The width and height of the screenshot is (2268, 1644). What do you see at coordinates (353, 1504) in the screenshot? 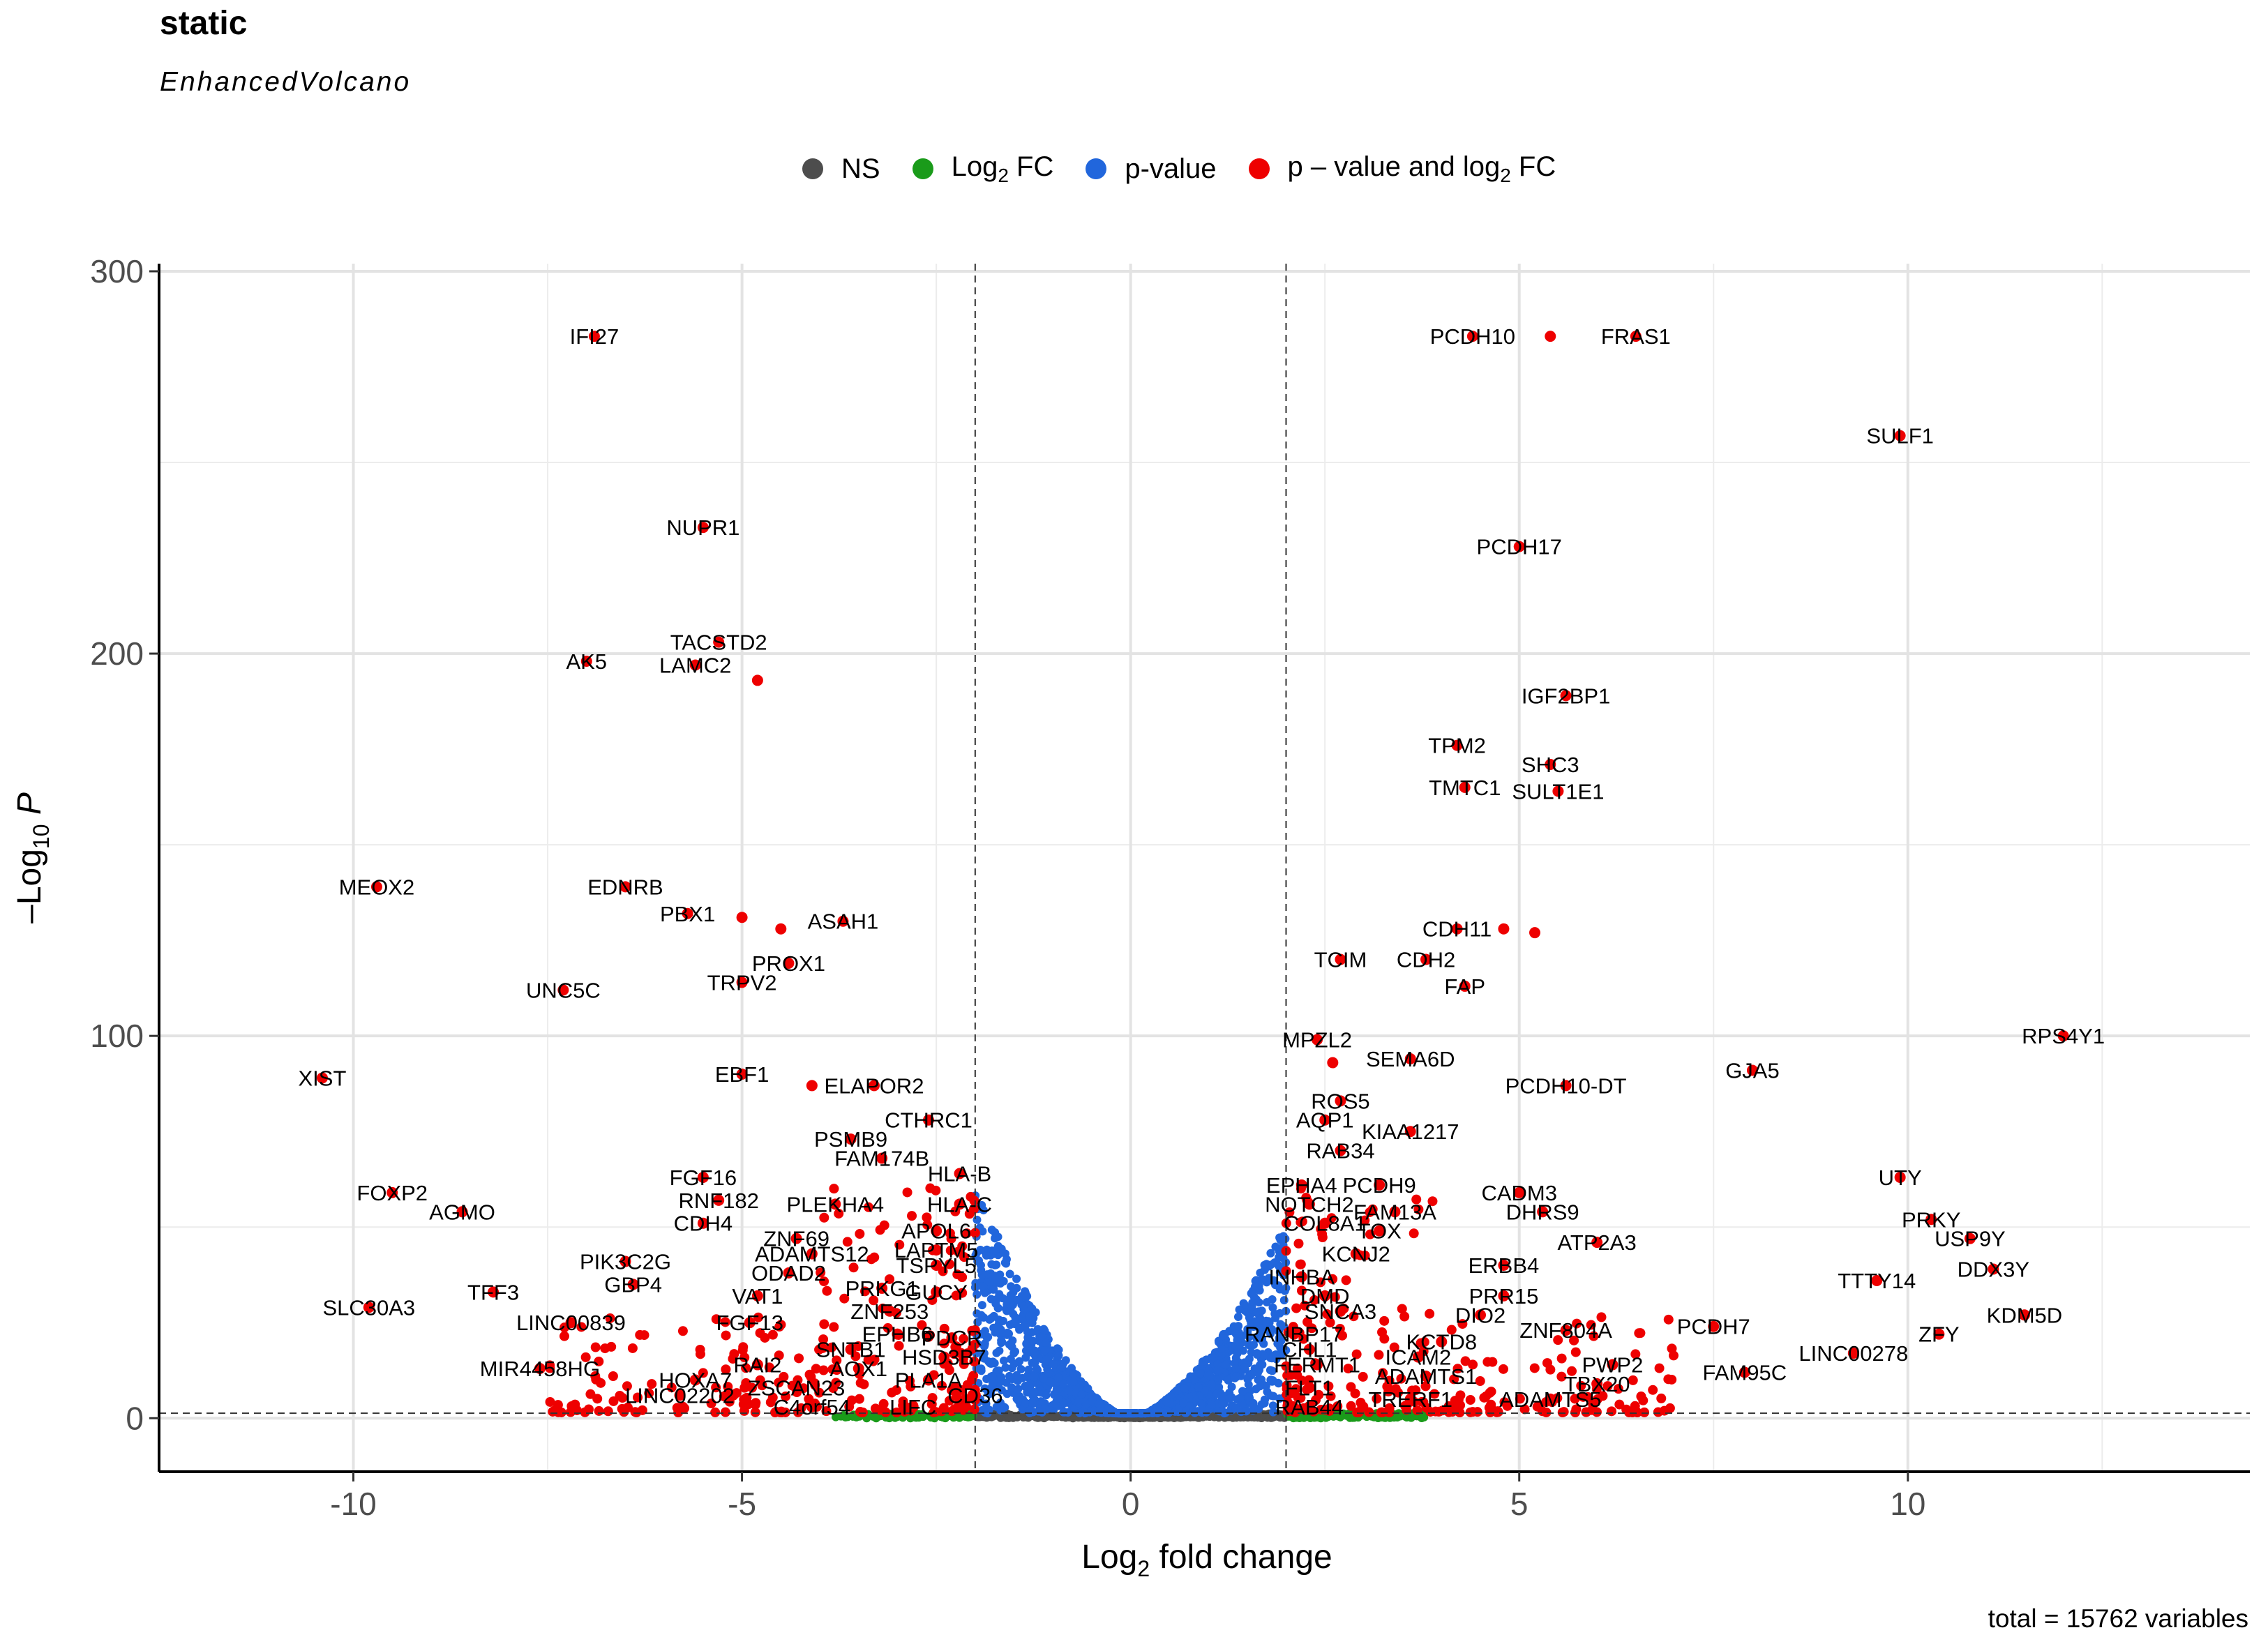
I see `x-tick-label: -10` at bounding box center [353, 1504].